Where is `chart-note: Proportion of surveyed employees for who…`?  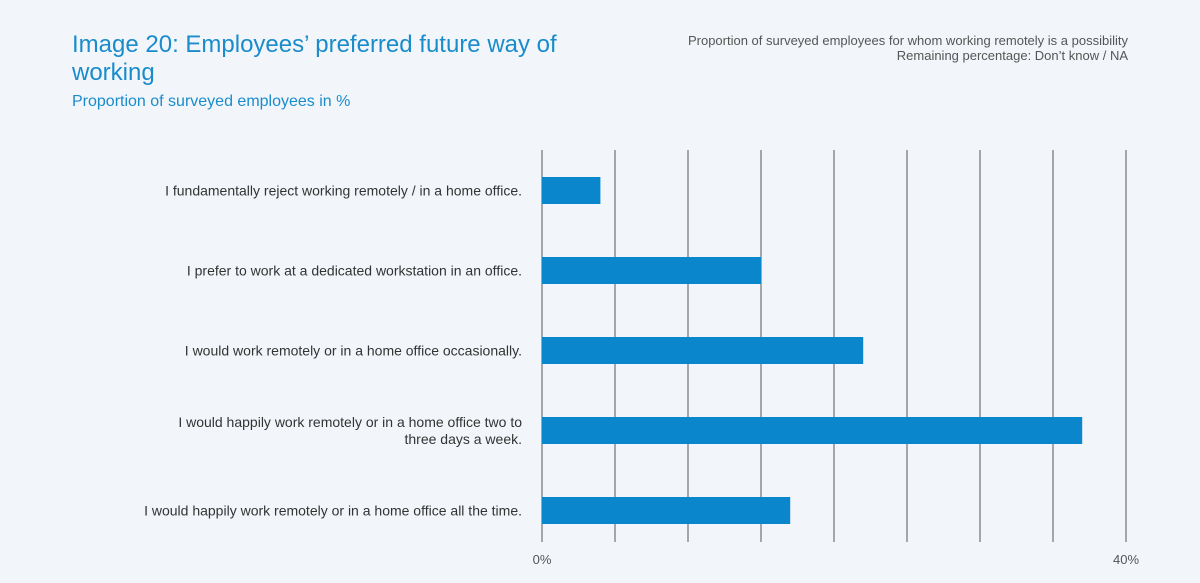
chart-note: Proportion of surveyed employees for who… is located at coordinates (908, 48).